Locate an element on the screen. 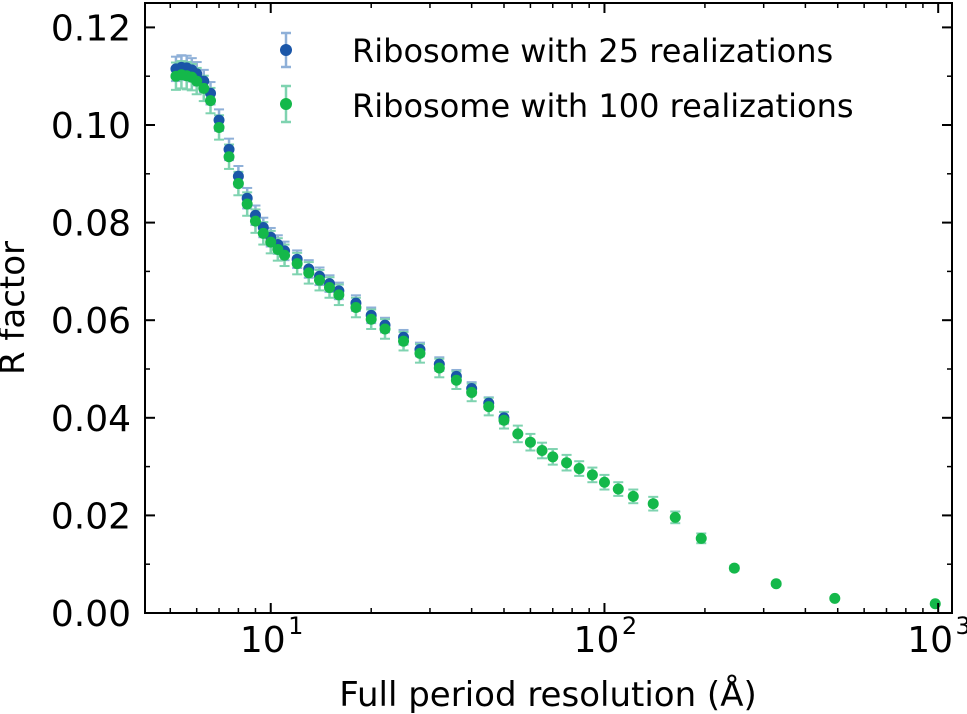 Image resolution: width=967 pixels, height=714 pixels. y-tick-label-0: 0.00 is located at coordinates (91, 614).